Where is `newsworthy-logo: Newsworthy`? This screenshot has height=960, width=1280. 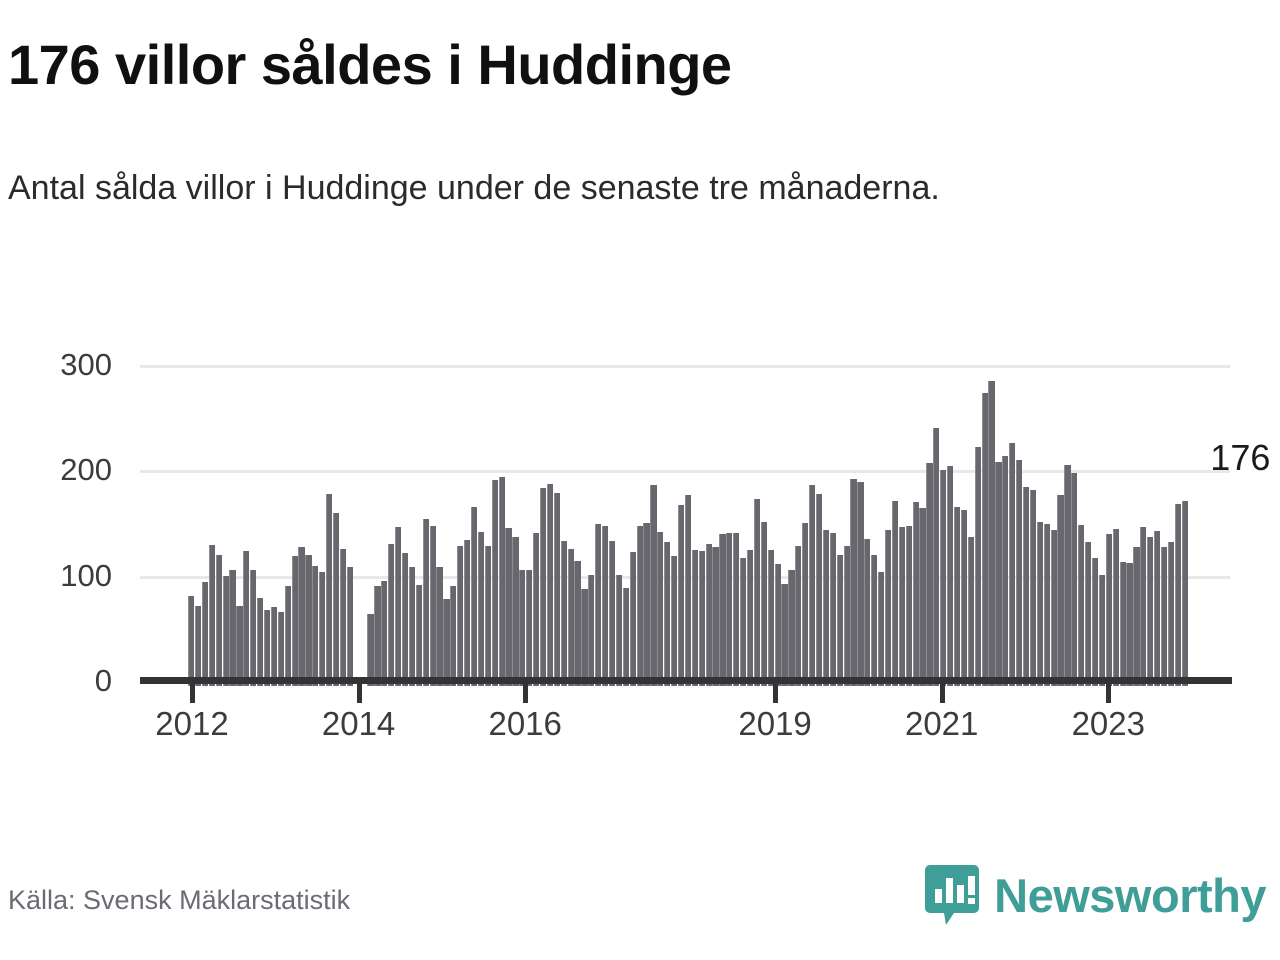 newsworthy-logo: Newsworthy is located at coordinates (1095, 895).